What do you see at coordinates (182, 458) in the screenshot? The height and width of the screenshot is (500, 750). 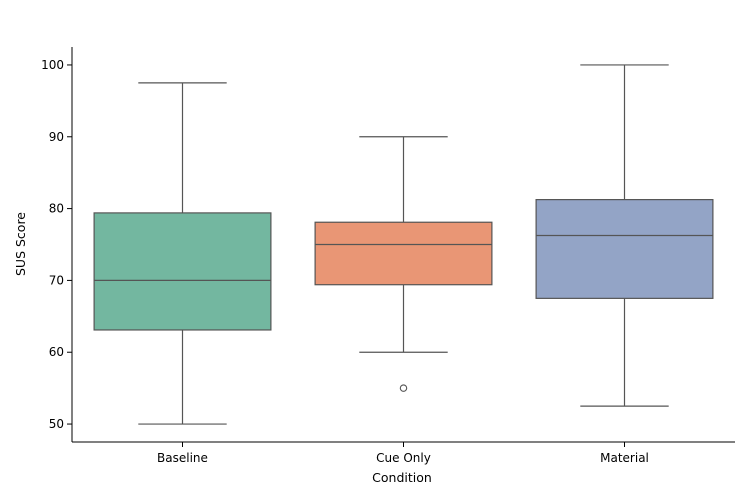 I see `x-tick-label: Baseline` at bounding box center [182, 458].